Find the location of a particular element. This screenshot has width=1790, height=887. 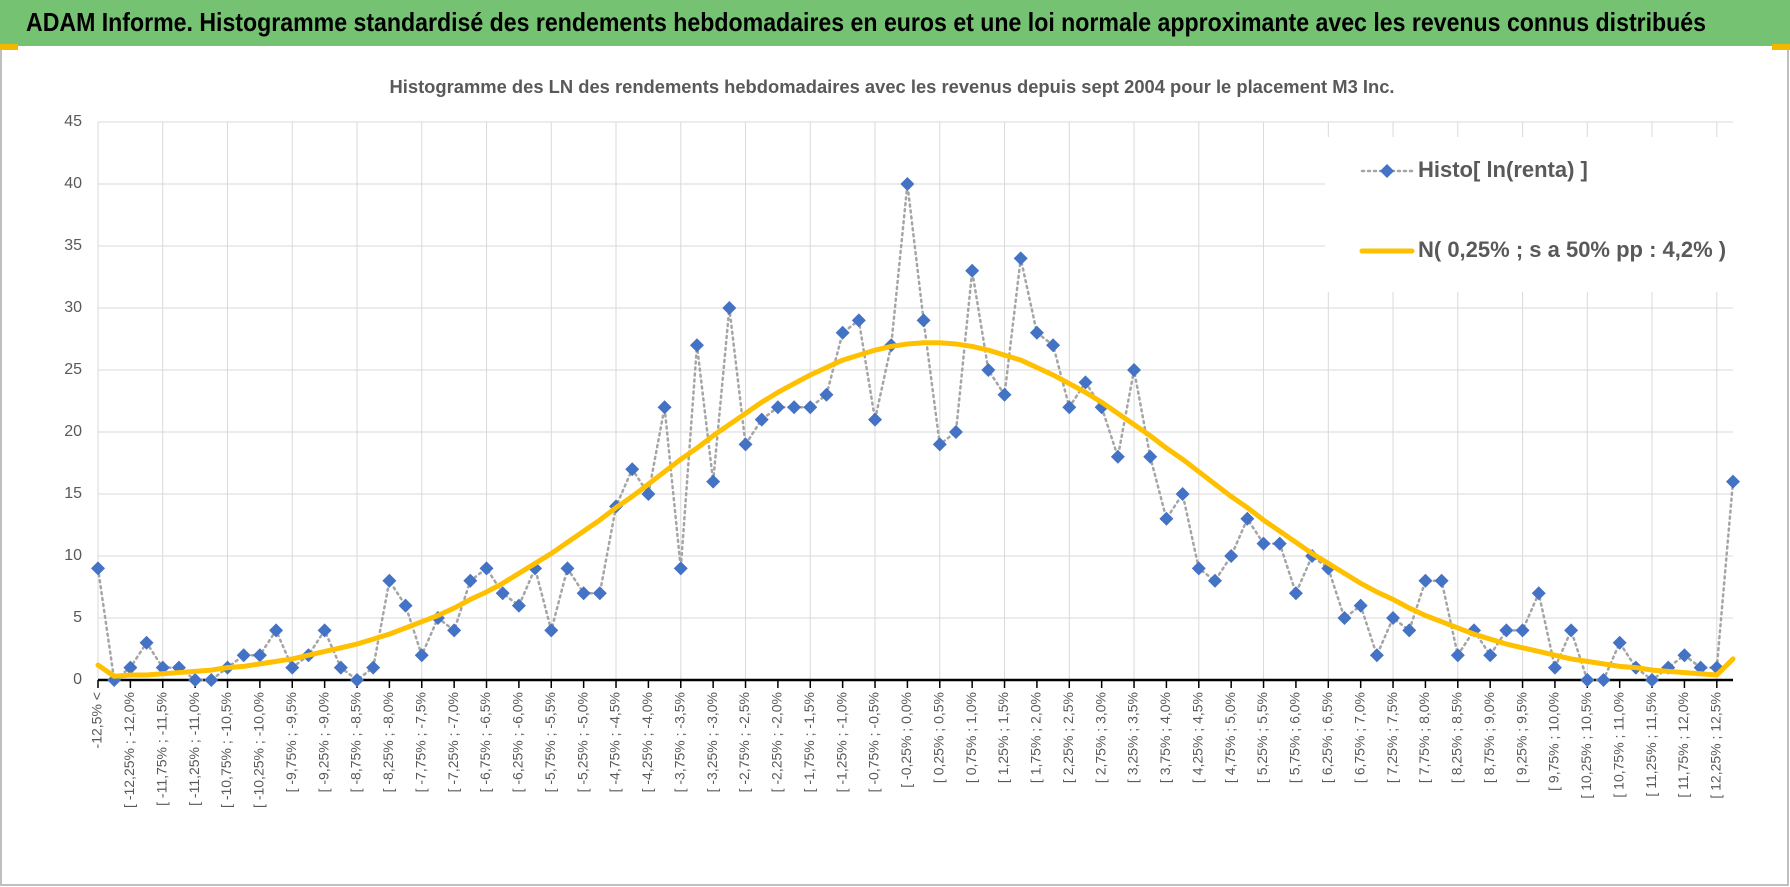

x-tick-label: [ -8,75% ; -8,5% is located at coordinates (356, 742).